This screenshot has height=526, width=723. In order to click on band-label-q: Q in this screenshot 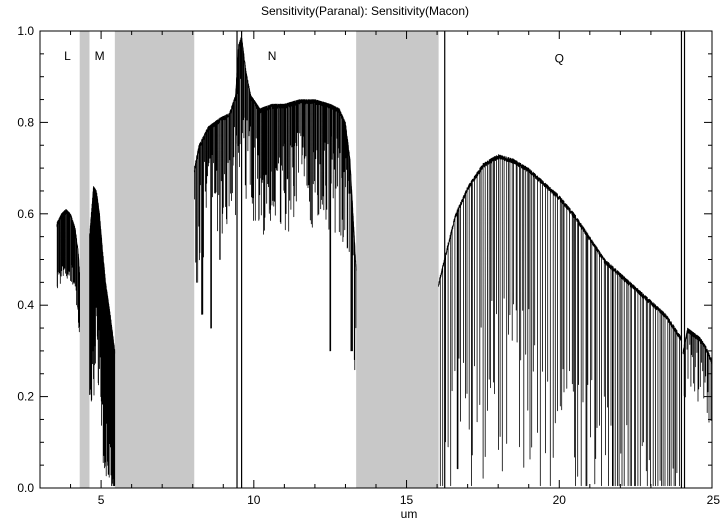, I will do `click(559, 58)`.